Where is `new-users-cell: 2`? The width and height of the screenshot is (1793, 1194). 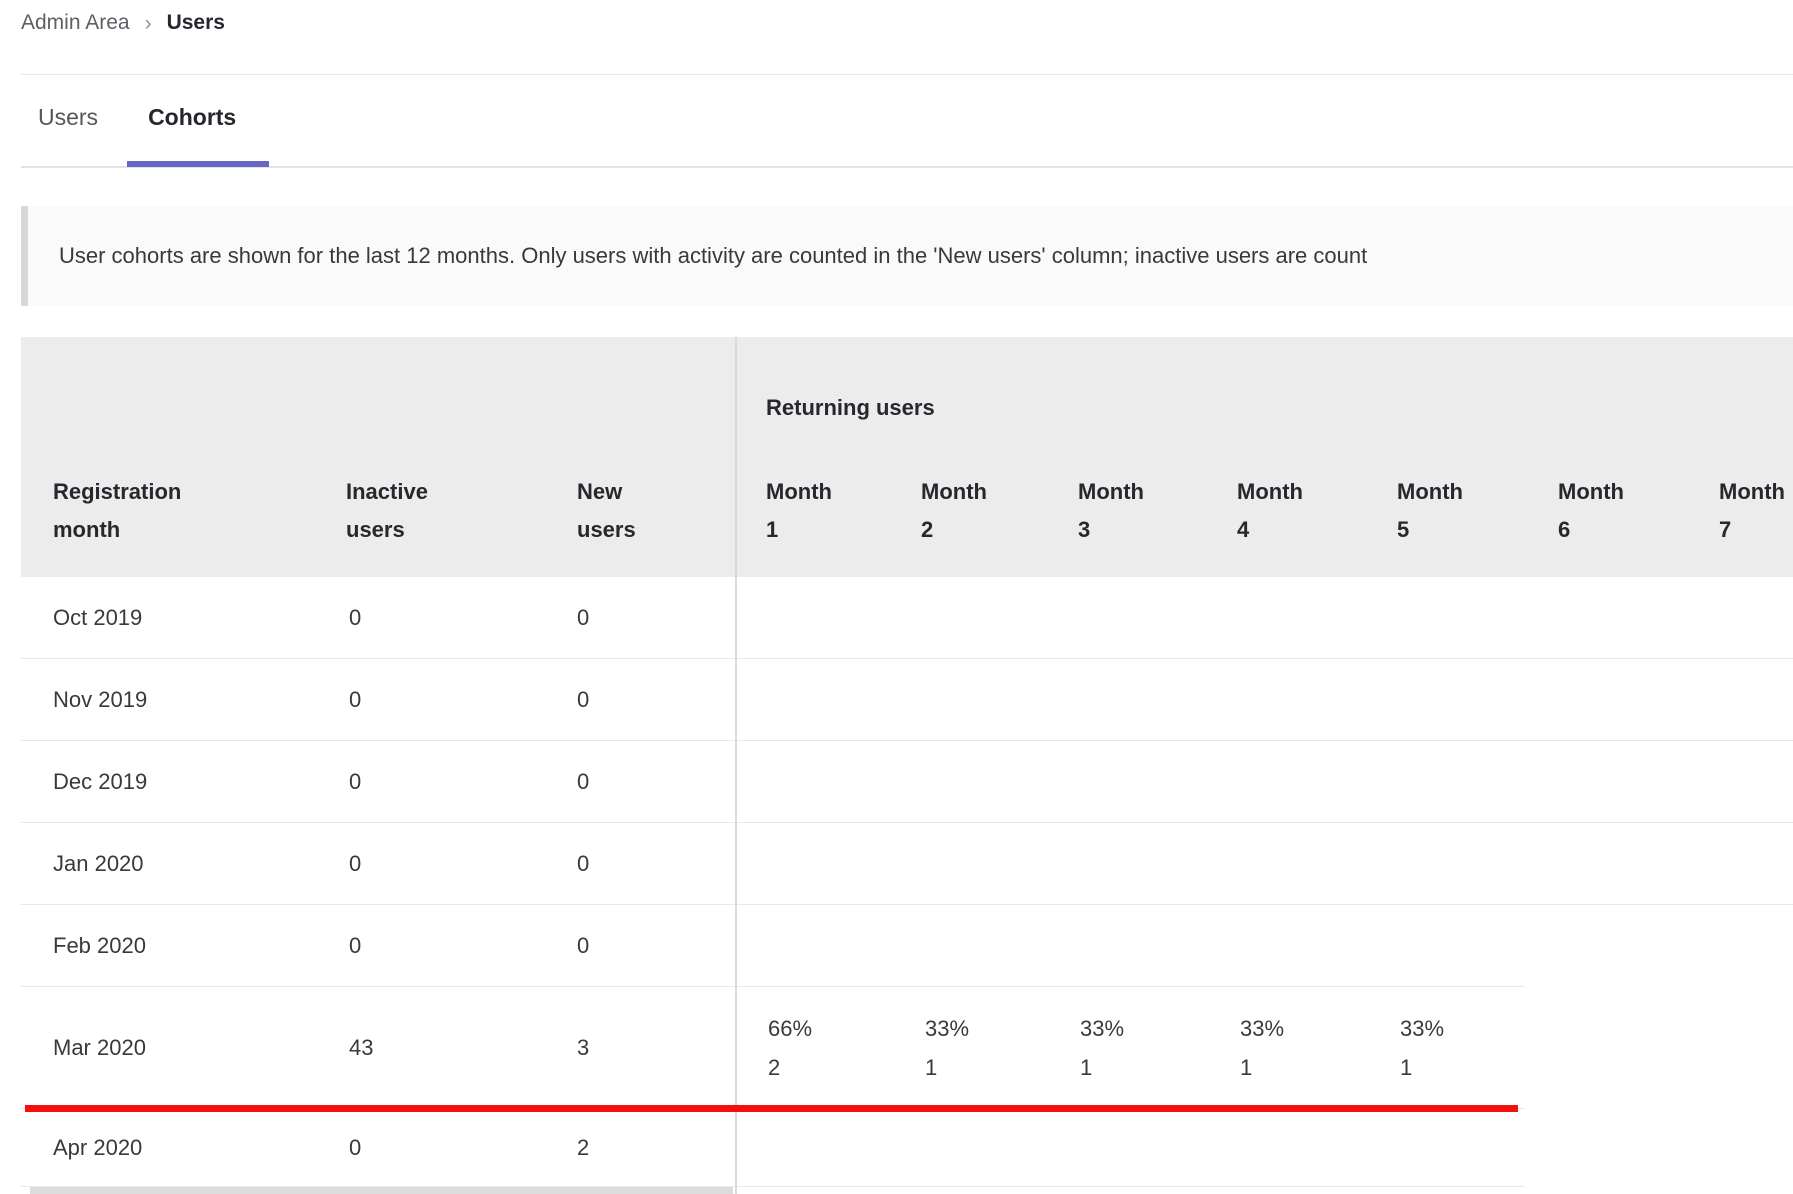 new-users-cell: 2 is located at coordinates (583, 1147).